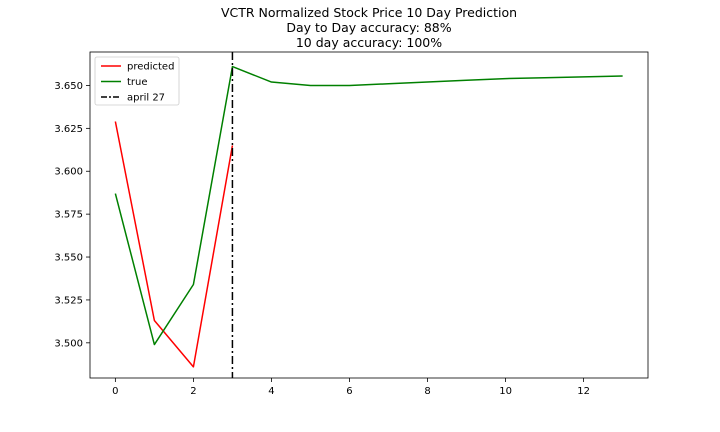 Image resolution: width=720 pixels, height=432 pixels. I want to click on y-tick-label: 3.575, so click(68, 215).